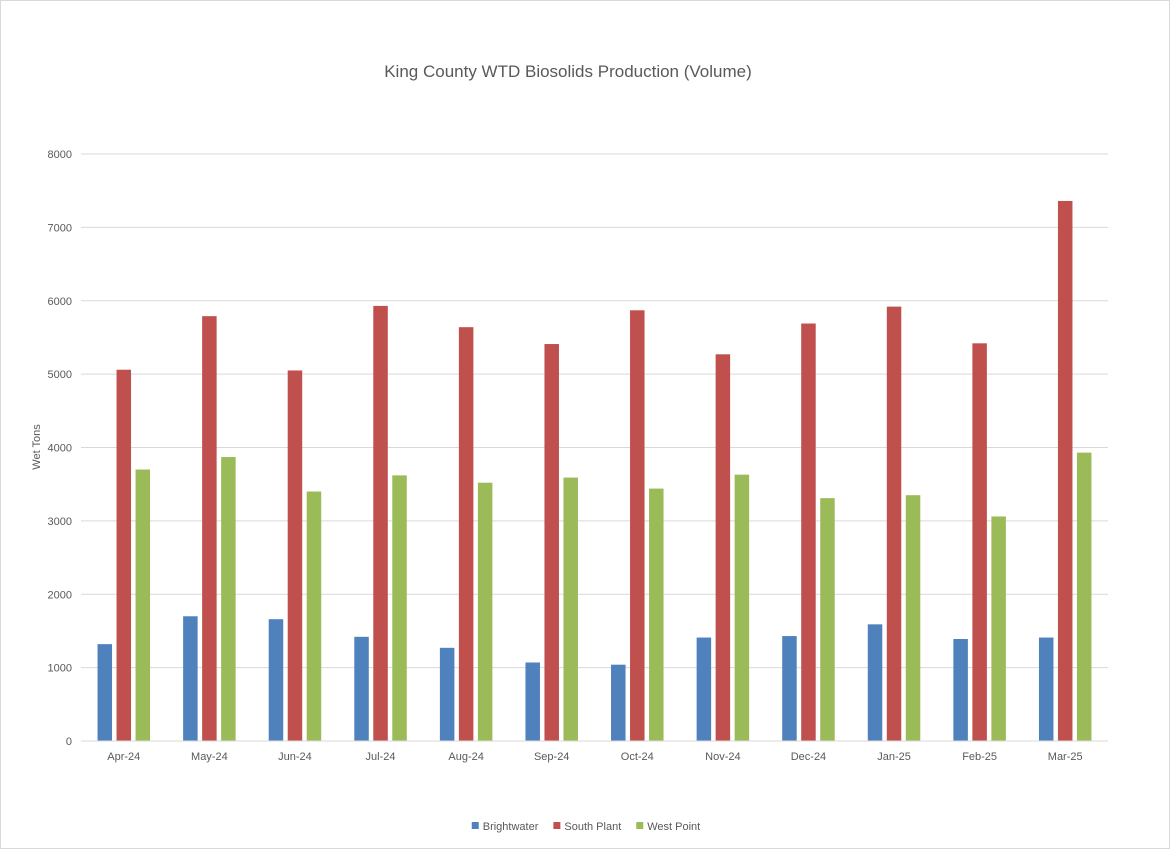 This screenshot has height=850, width=1170. Describe the element at coordinates (551, 757) in the screenshot. I see `x-tick-label: Sep-24` at that location.